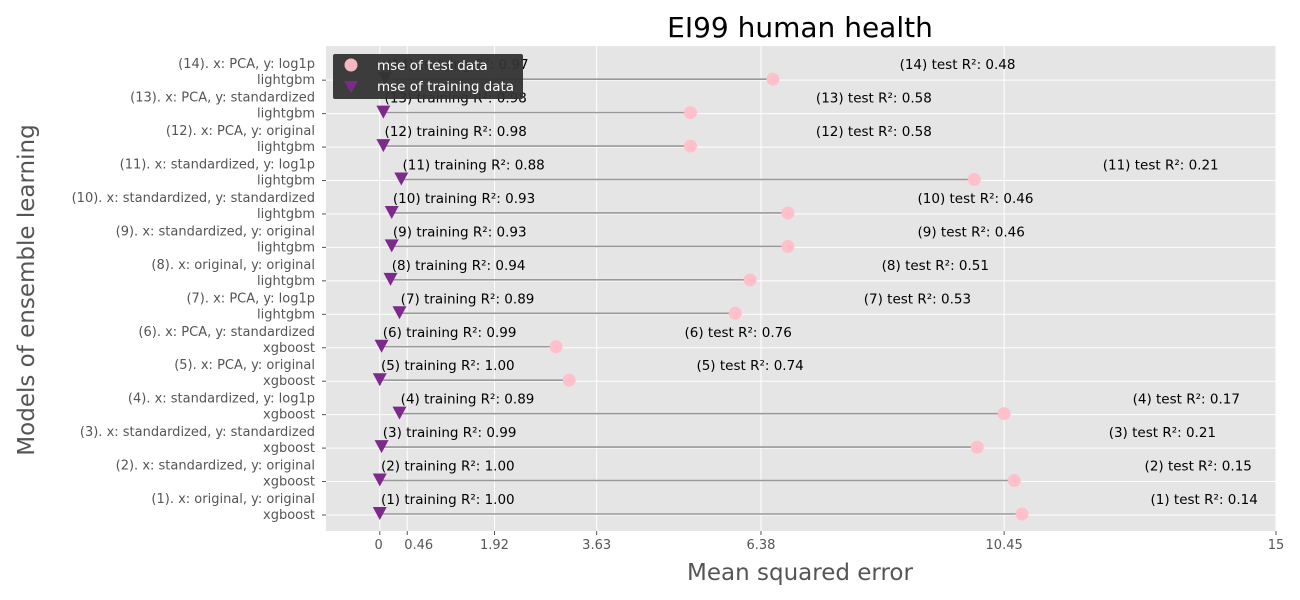 The height and width of the screenshot is (600, 1300). What do you see at coordinates (1186, 400) in the screenshot?
I see `test-r2-annotation: (4) test R²: 0.17` at bounding box center [1186, 400].